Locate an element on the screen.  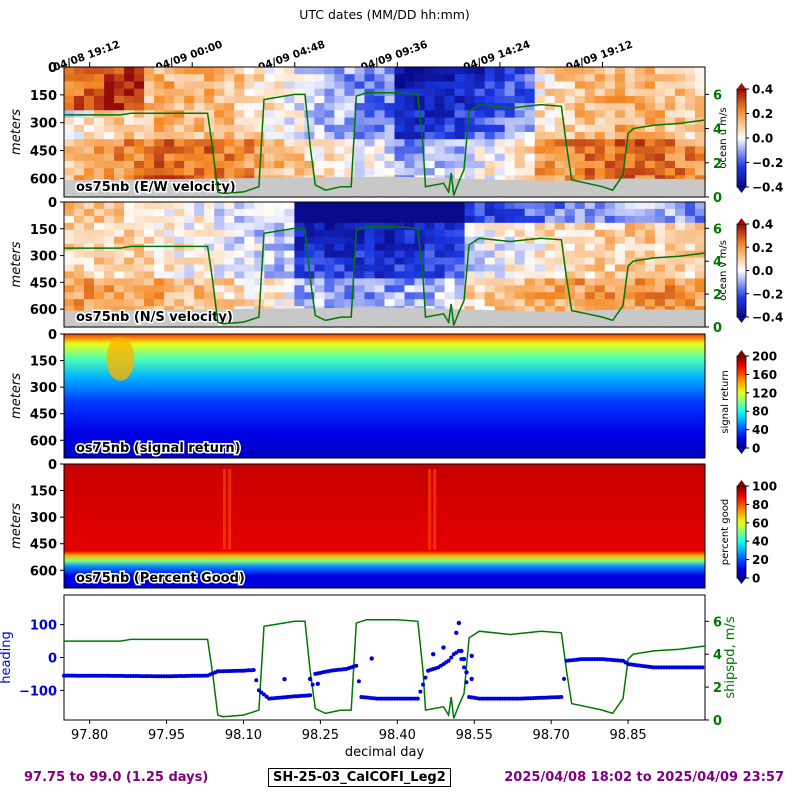
colorbar-tick-label: 200 is located at coordinates (764, 357).